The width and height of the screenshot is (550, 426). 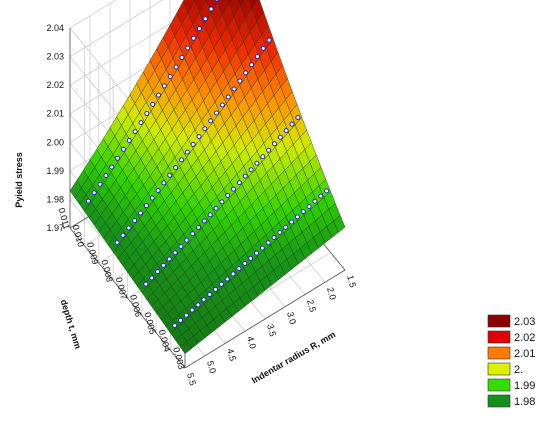 What do you see at coordinates (351, 281) in the screenshot?
I see `x-tick-label: 1.5` at bounding box center [351, 281].